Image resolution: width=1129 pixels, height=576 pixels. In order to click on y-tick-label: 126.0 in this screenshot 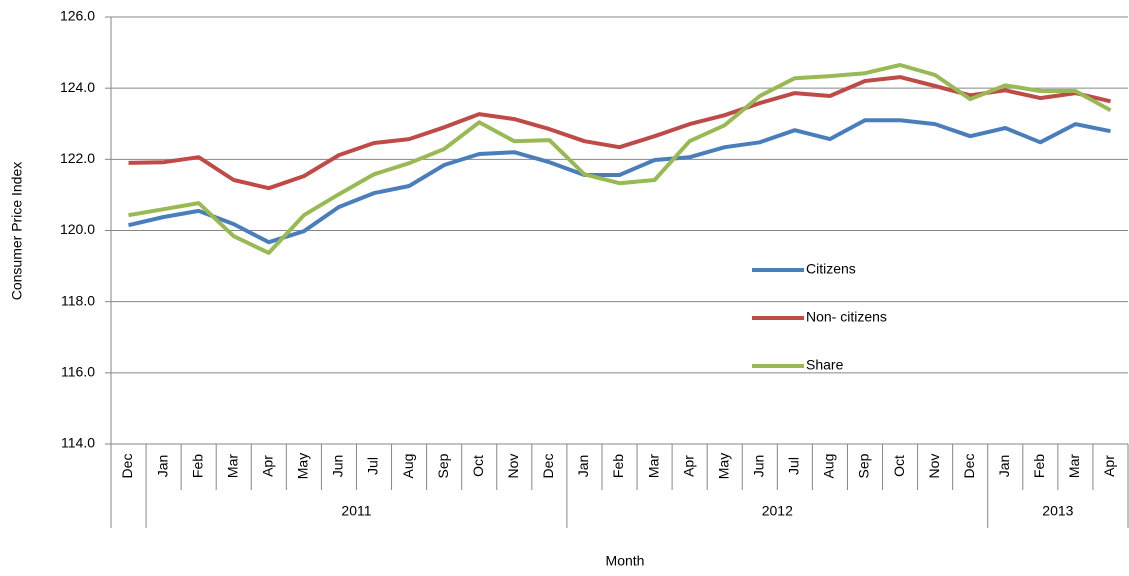, I will do `click(77, 16)`.